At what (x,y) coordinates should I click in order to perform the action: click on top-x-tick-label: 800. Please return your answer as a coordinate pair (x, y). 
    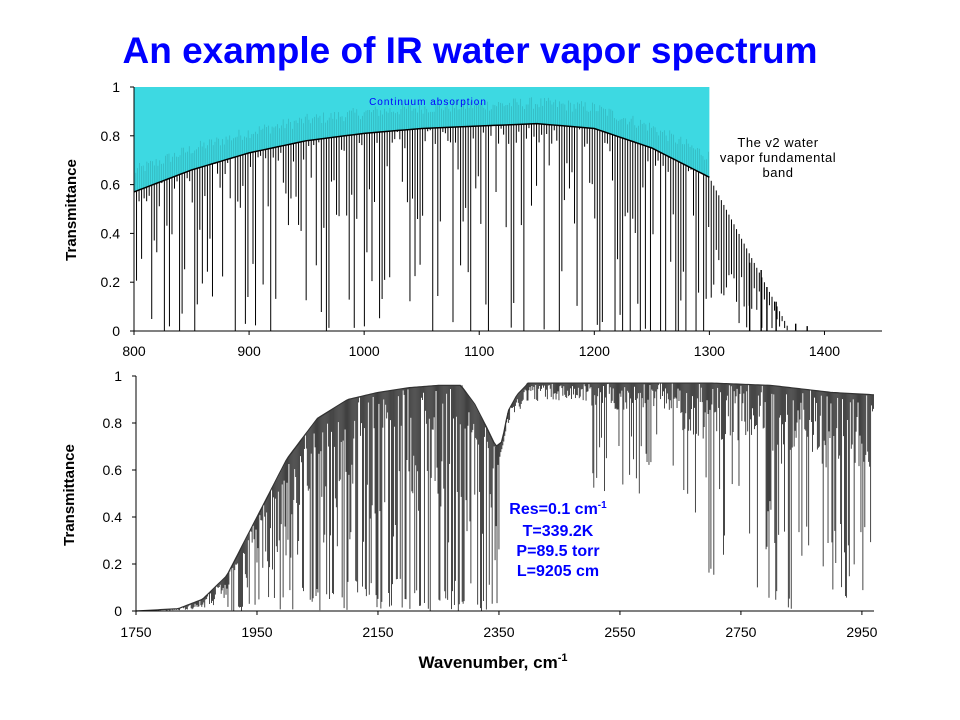
    Looking at the image, I should click on (134, 351).